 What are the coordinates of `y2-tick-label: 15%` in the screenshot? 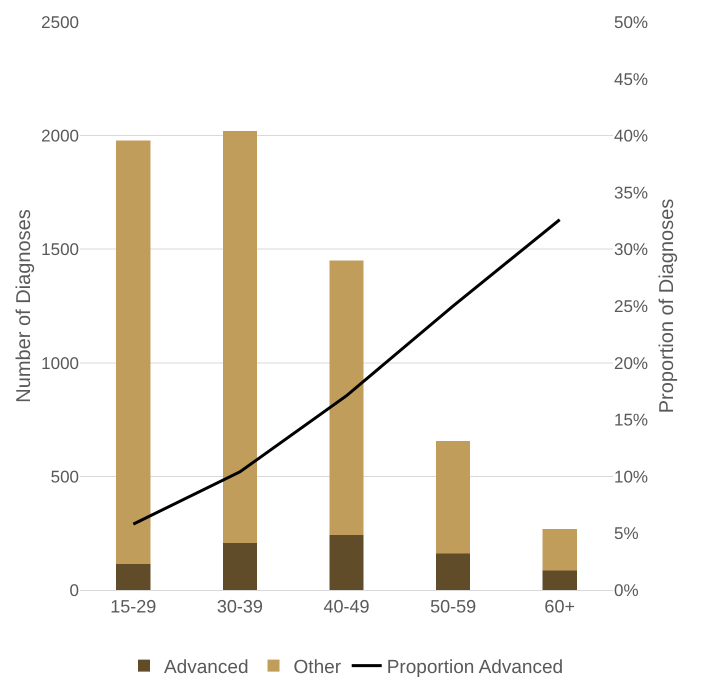 It's located at (631, 420).